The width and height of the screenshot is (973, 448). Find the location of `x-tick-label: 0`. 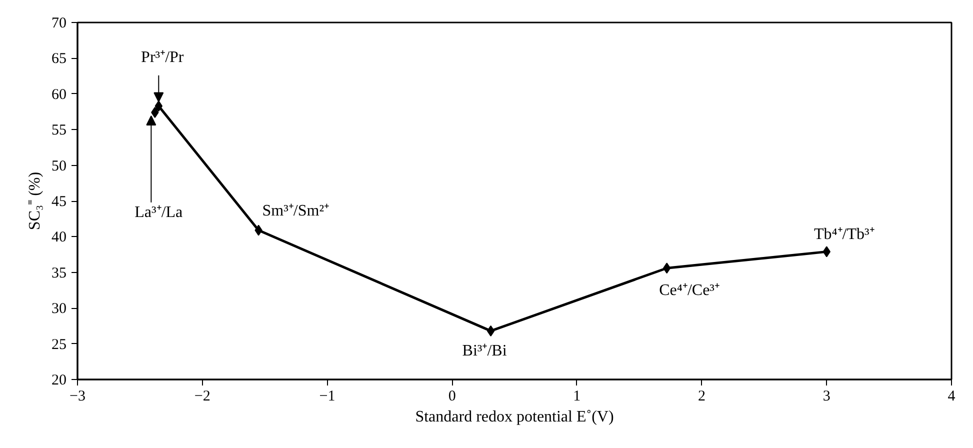

x-tick-label: 0 is located at coordinates (452, 396).